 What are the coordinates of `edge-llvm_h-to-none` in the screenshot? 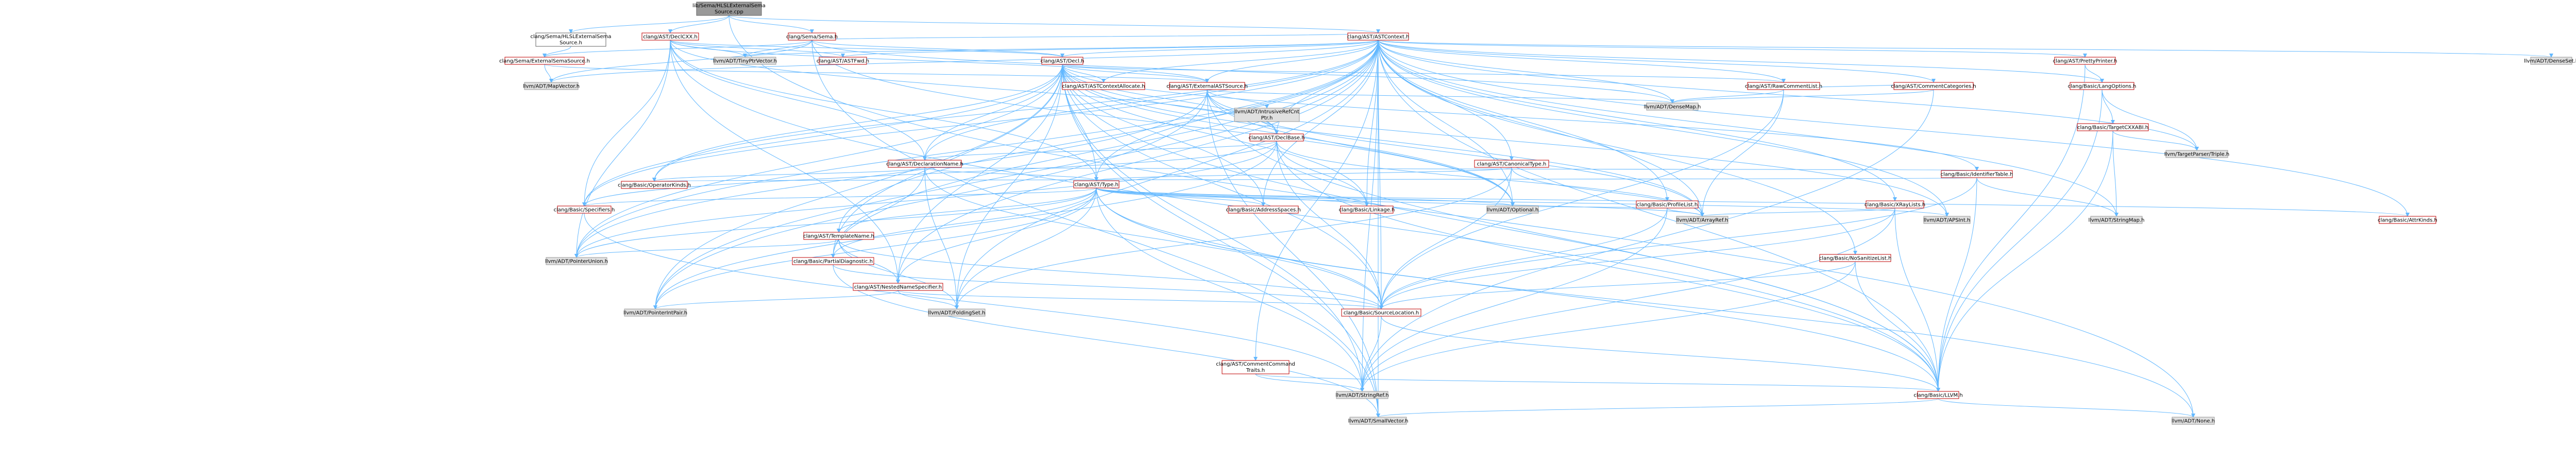 It's located at (2066, 408).